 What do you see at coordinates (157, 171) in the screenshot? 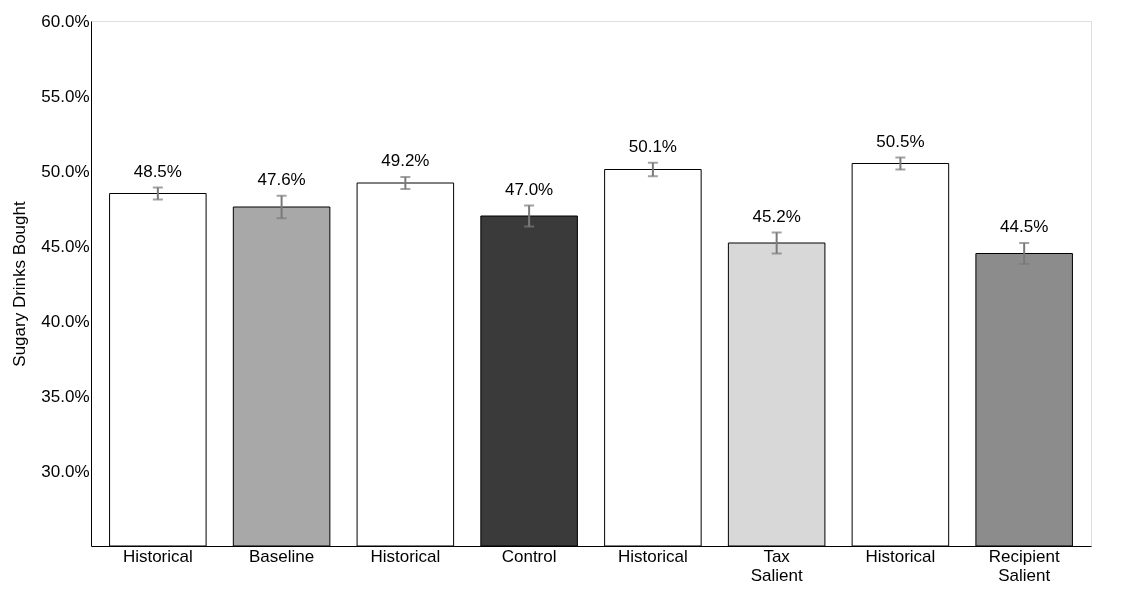
I see `data-label: 48.5%` at bounding box center [157, 171].